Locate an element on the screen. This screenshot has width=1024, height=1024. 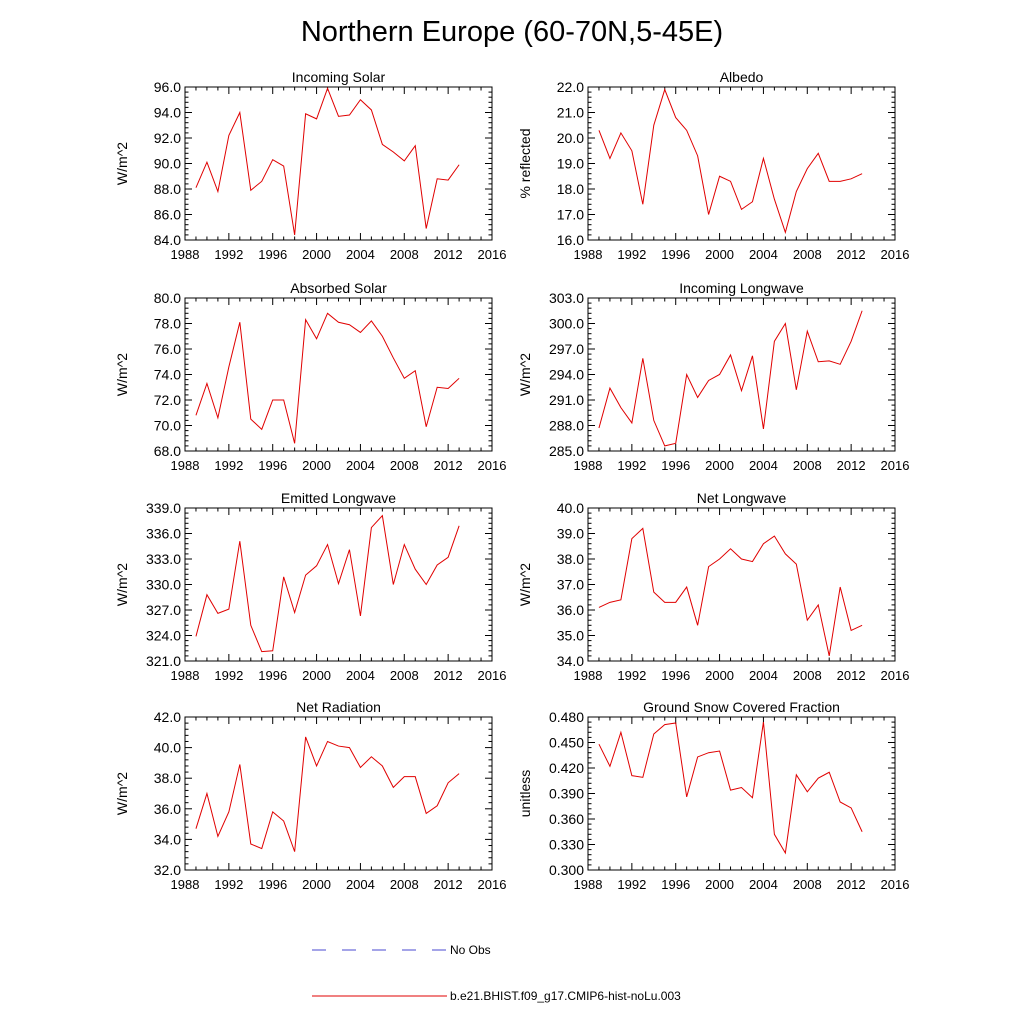
y-tick-label: 80.0 is located at coordinates (167, 298).